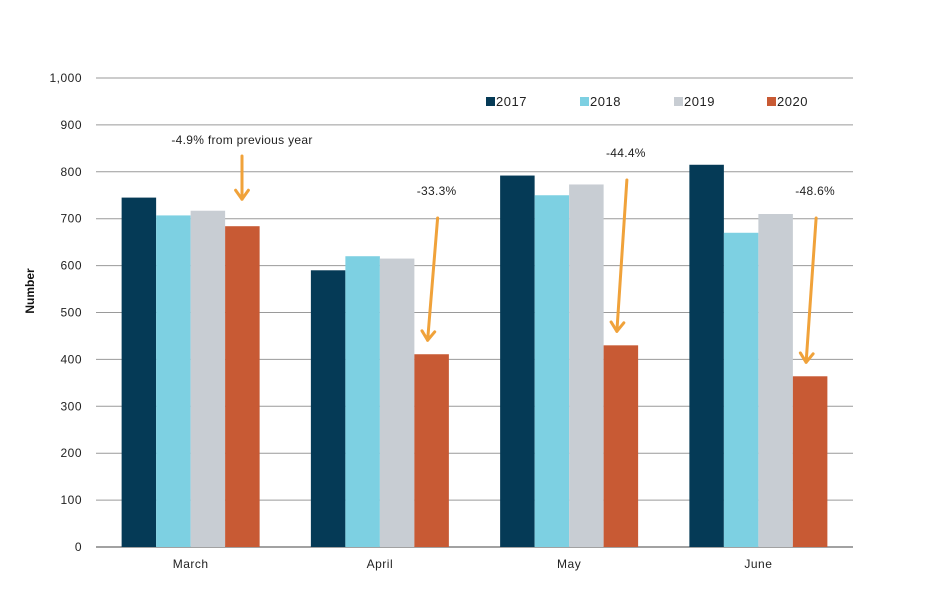 The height and width of the screenshot is (608, 952). What do you see at coordinates (472, 564) in the screenshot?
I see `x-axis-ticks: March April May June` at bounding box center [472, 564].